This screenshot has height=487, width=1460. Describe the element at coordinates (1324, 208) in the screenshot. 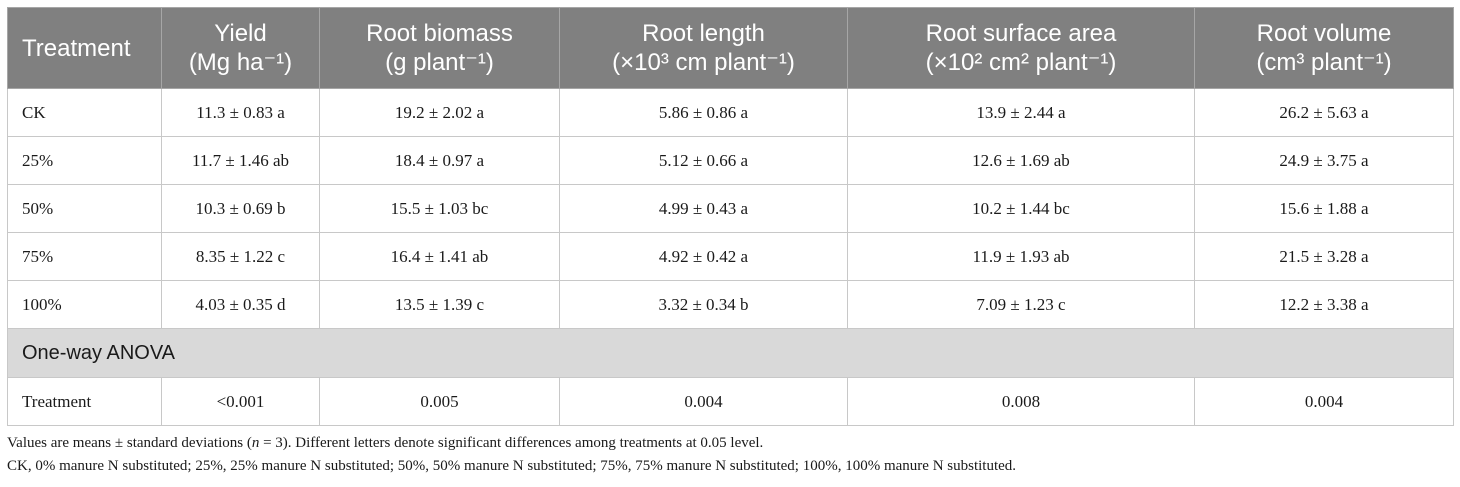

I see `cell-root-volume: 15.6 ± 1.88 a` at that location.